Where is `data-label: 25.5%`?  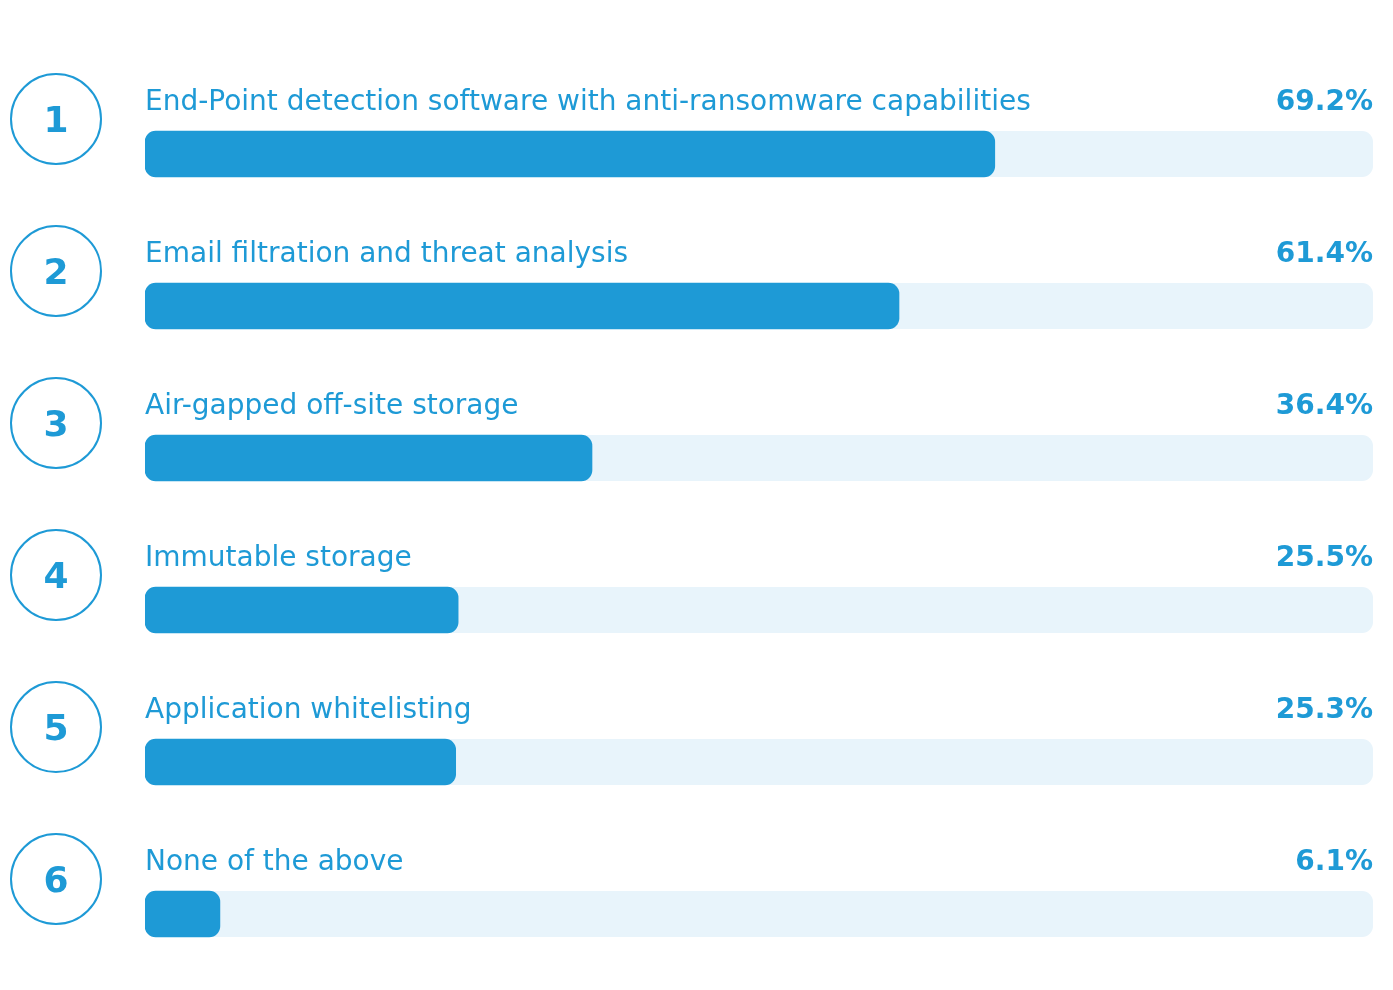 data-label: 25.5% is located at coordinates (1324, 556).